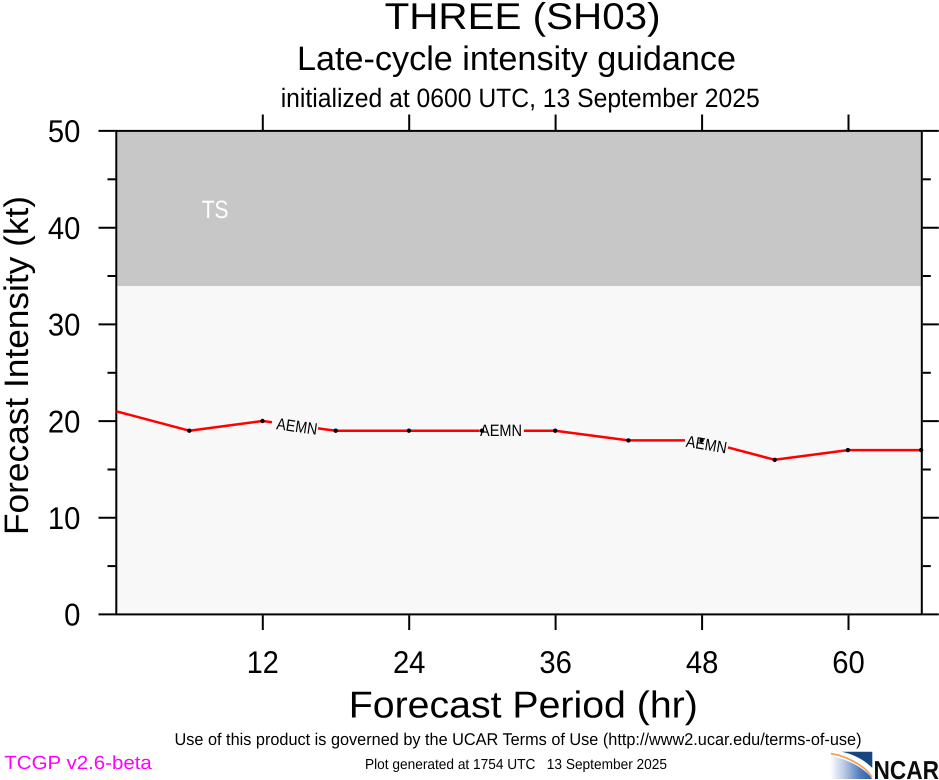  Describe the element at coordinates (78, 763) in the screenshot. I see `svg-text: TCGP v2.6-beta` at that location.